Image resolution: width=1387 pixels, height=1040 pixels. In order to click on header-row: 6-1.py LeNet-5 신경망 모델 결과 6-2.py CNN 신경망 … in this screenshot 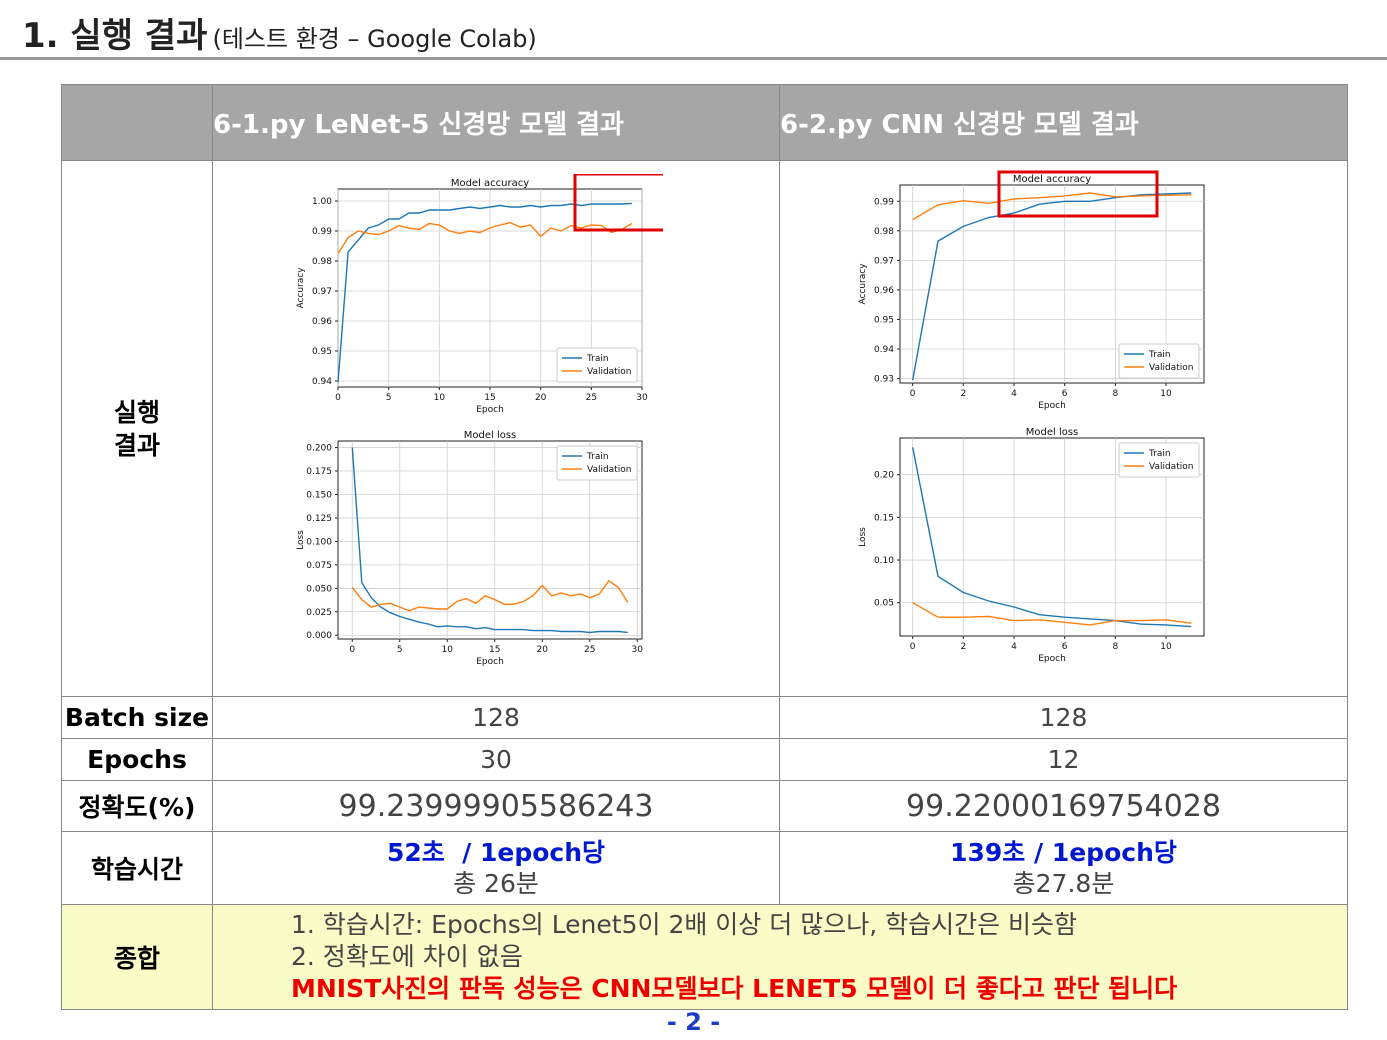, I will do `click(704, 122)`.